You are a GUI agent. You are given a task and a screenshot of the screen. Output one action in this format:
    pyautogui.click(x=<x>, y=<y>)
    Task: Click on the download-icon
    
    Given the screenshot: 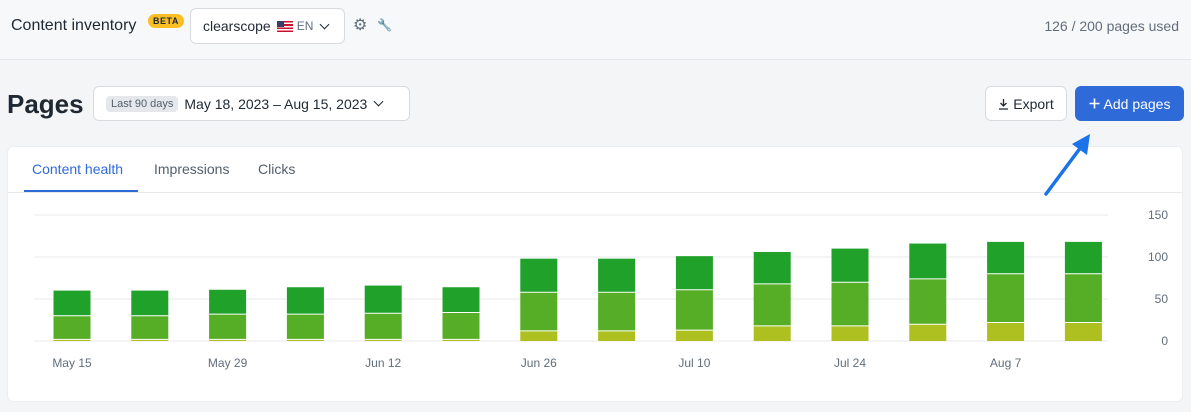 What is the action you would take?
    pyautogui.click(x=1004, y=104)
    